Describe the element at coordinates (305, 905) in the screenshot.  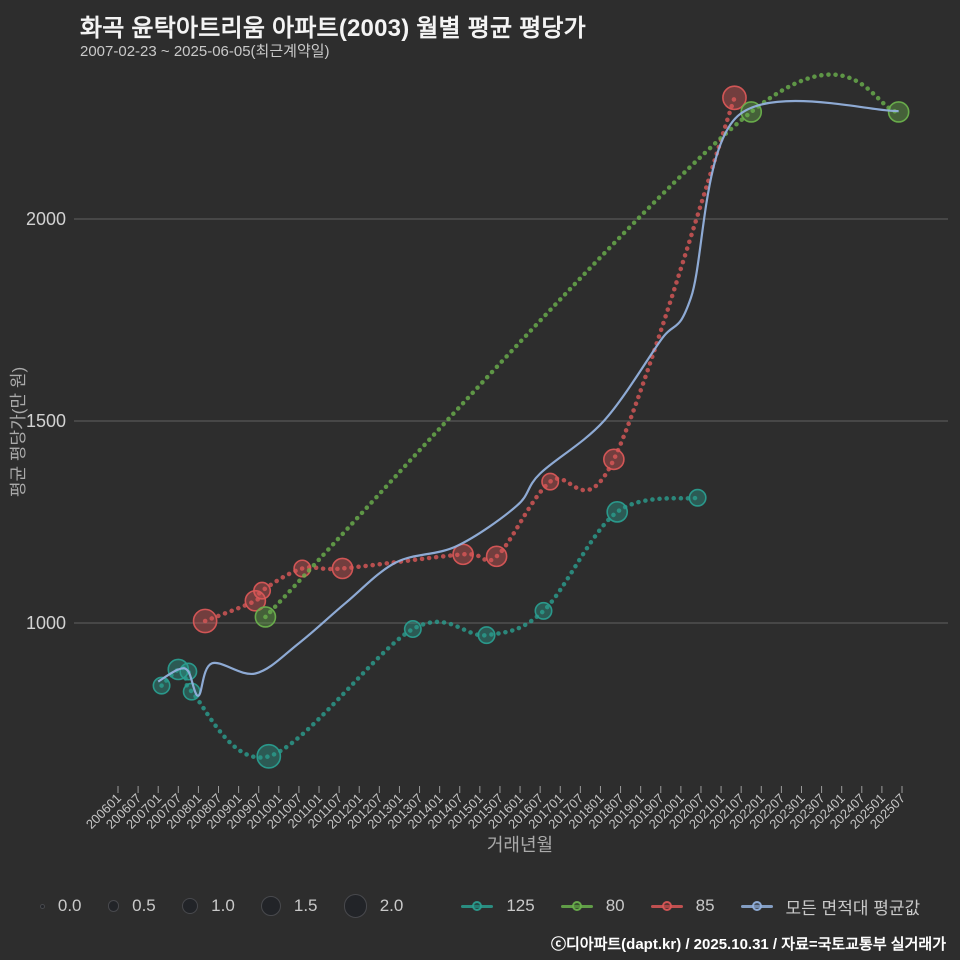
I see `size-legend-label: 1.5` at that location.